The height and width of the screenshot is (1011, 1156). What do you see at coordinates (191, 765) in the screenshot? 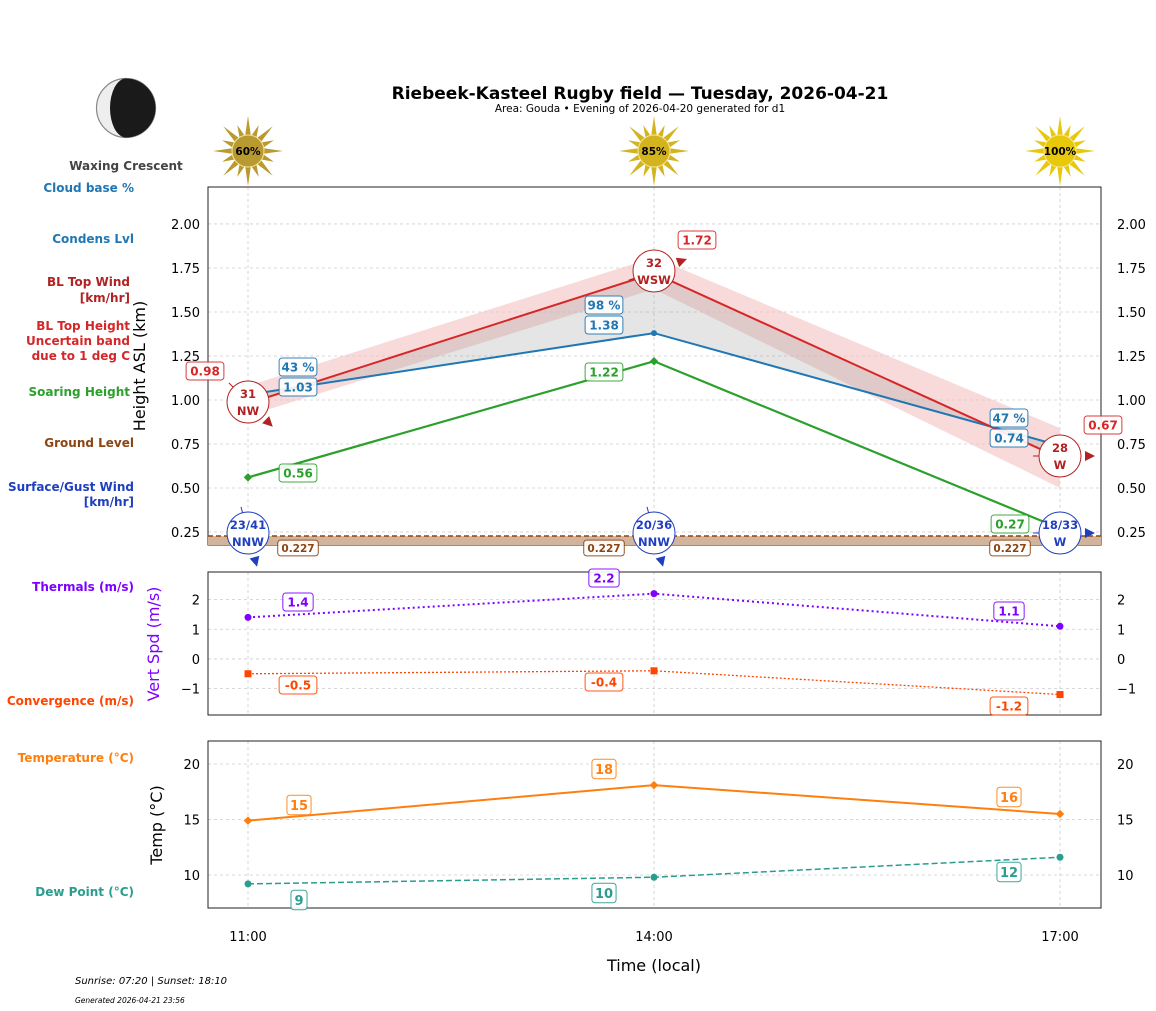
I see `y-tick-label: 20` at bounding box center [191, 765].